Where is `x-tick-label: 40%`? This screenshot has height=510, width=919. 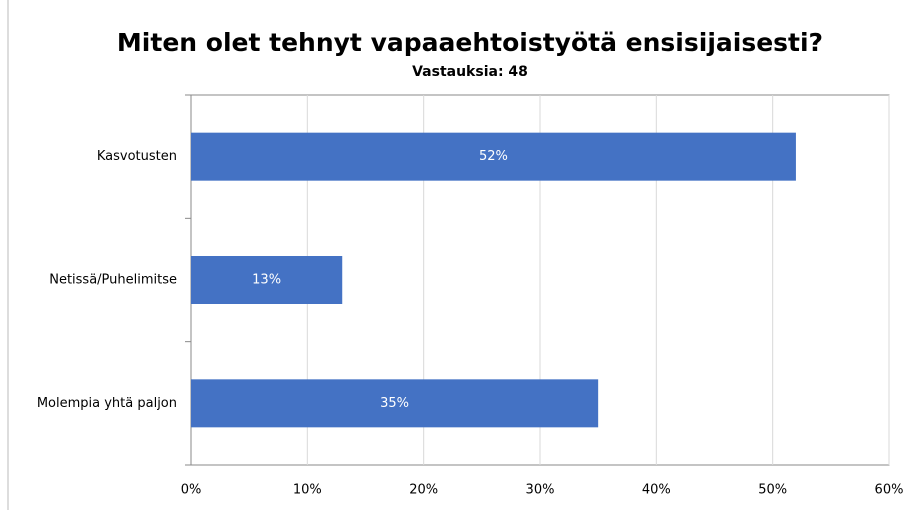
x-tick-label: 40% is located at coordinates (656, 490).